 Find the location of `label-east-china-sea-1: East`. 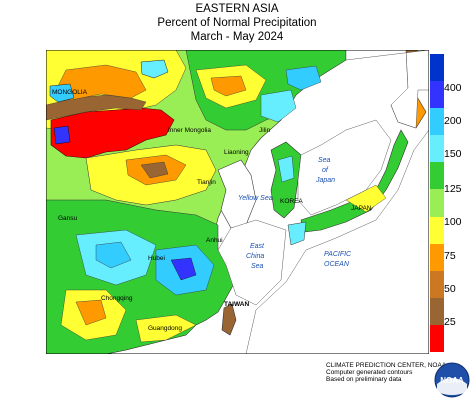

label-east-china-sea-1: East is located at coordinates (257, 246).